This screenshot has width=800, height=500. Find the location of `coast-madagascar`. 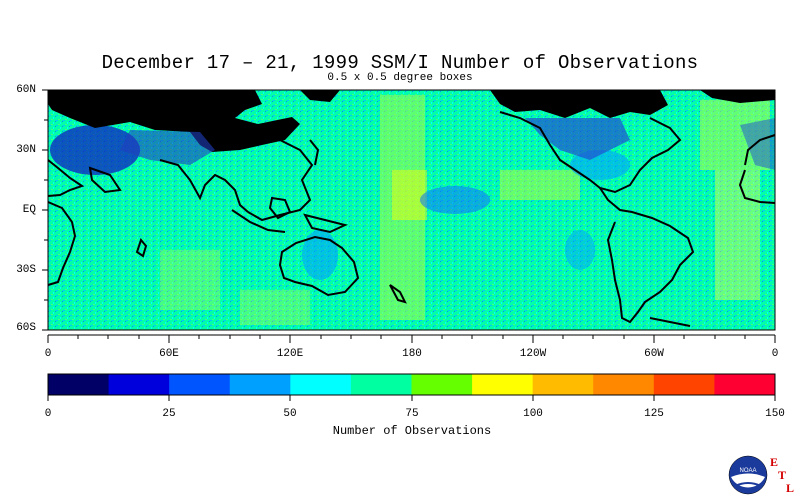

coast-madagascar is located at coordinates (141, 247).